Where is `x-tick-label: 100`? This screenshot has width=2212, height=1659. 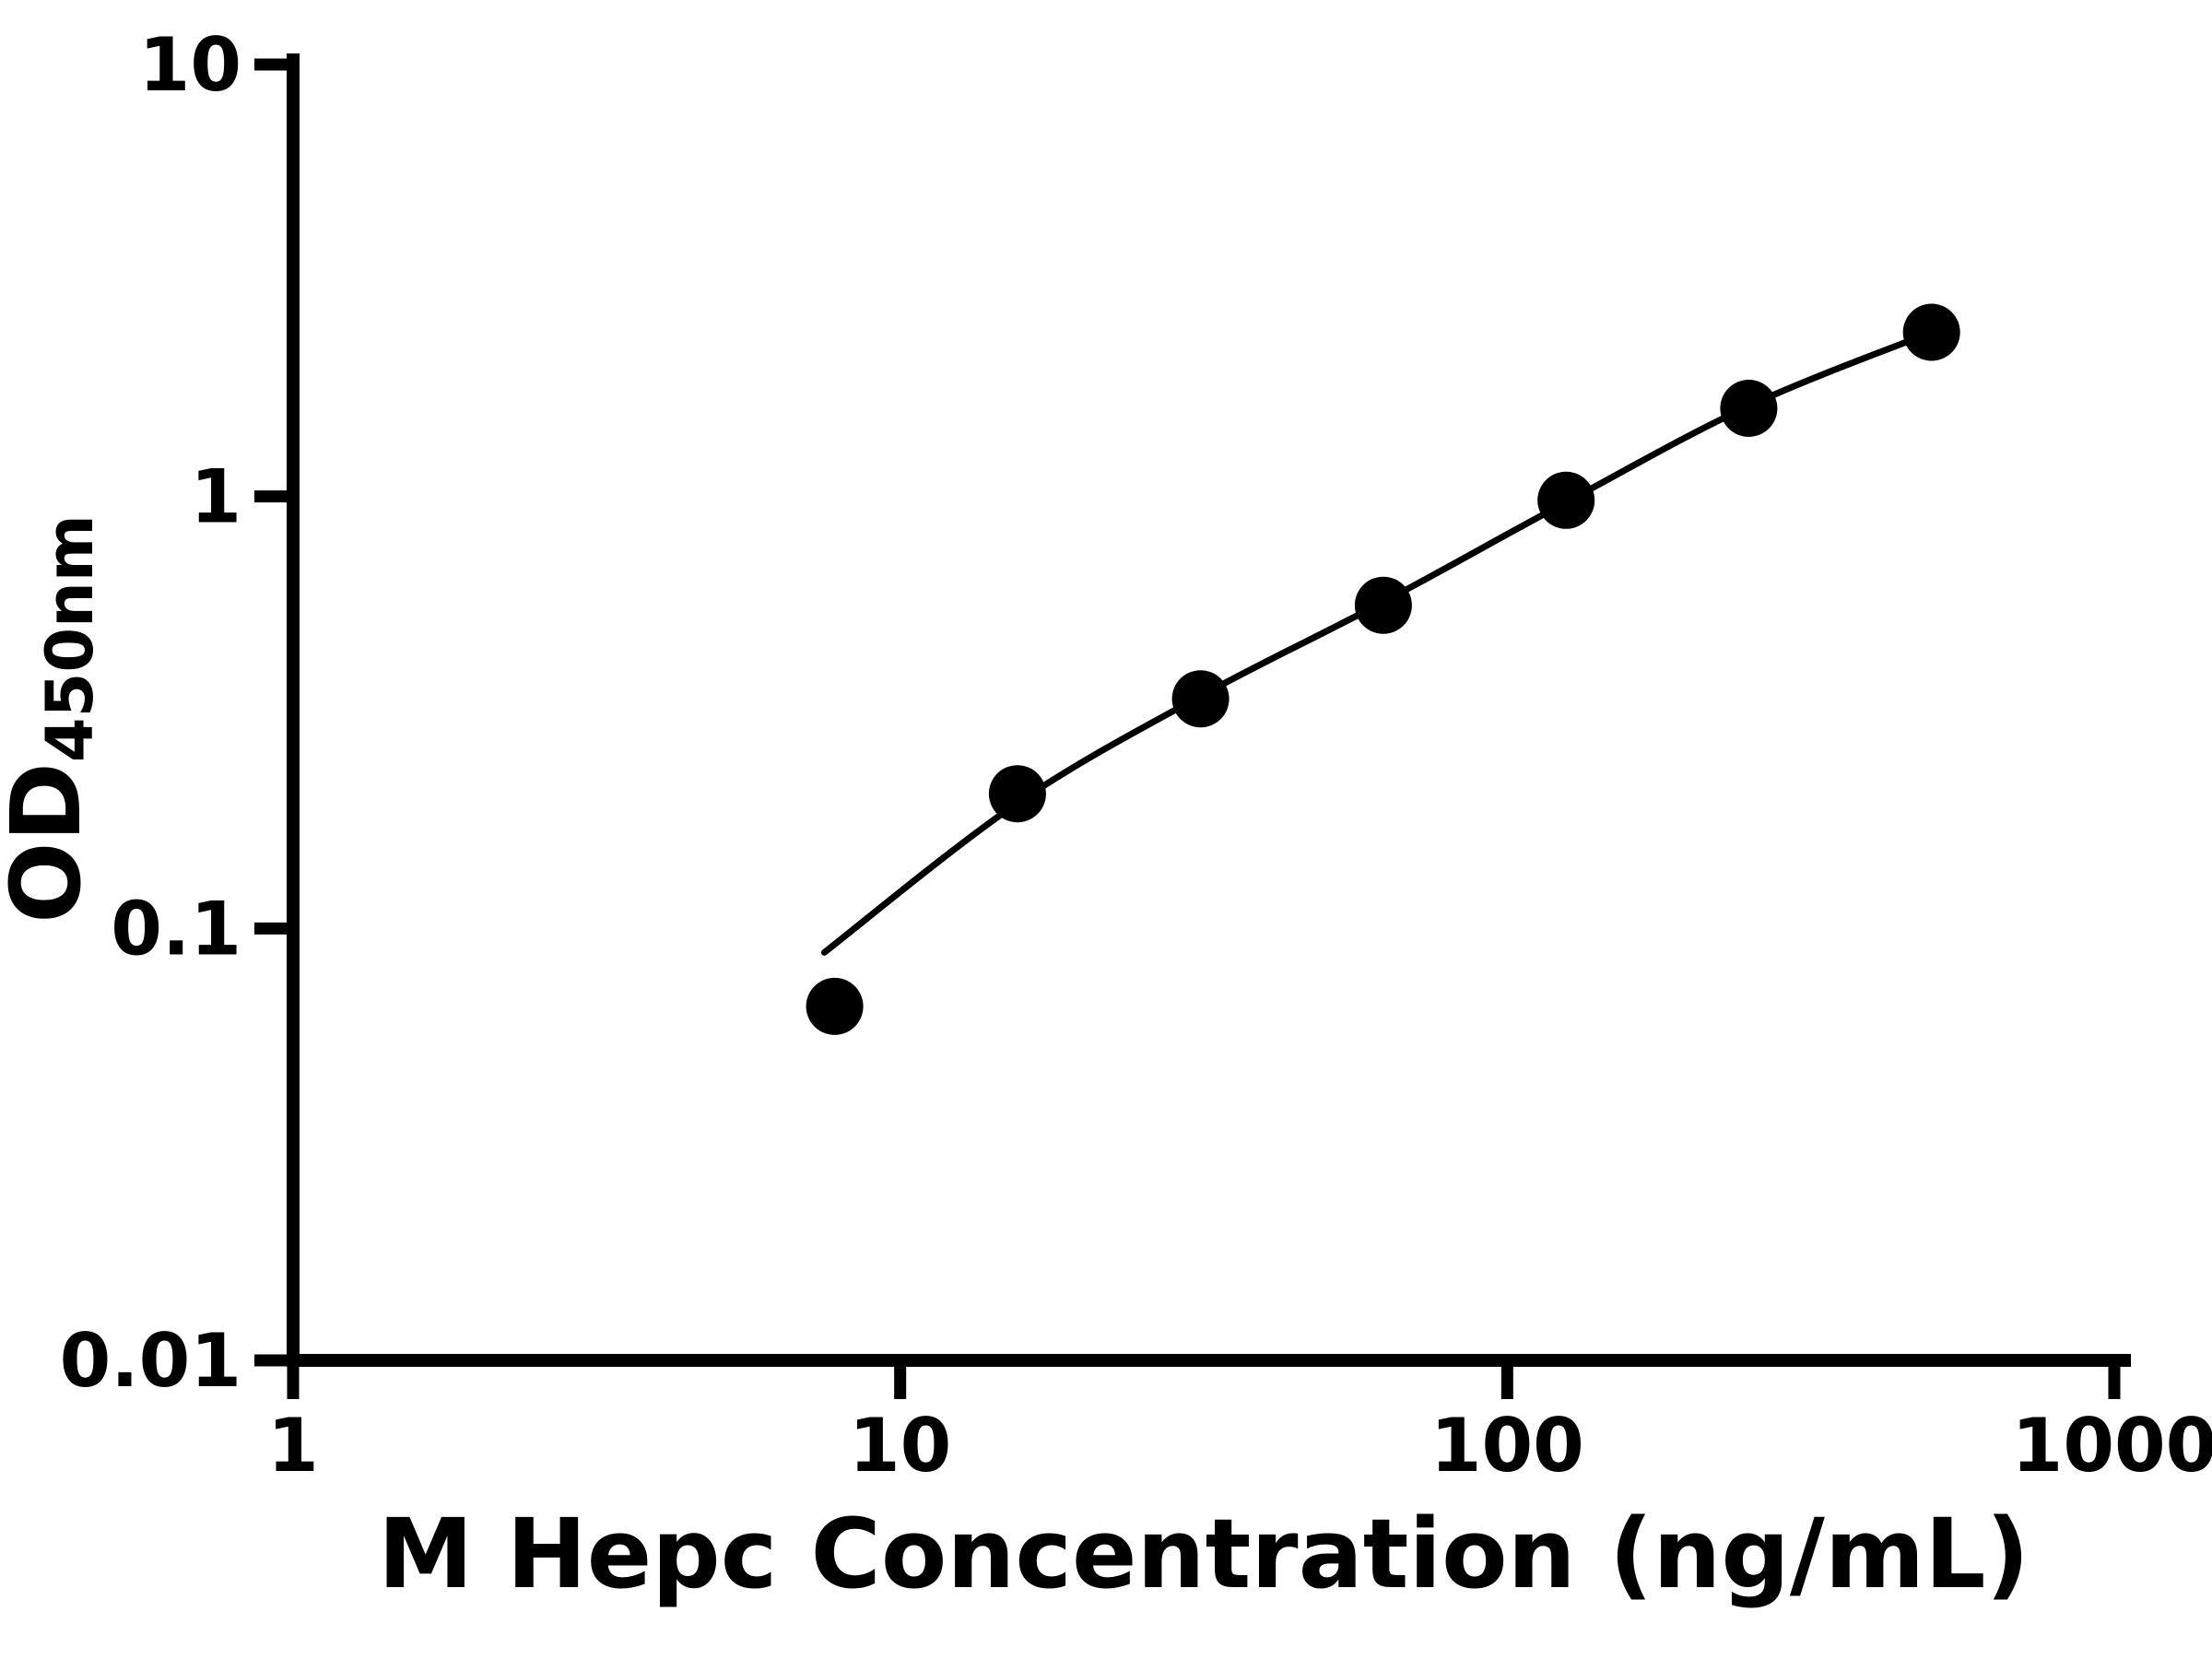 x-tick-label: 100 is located at coordinates (1507, 1445).